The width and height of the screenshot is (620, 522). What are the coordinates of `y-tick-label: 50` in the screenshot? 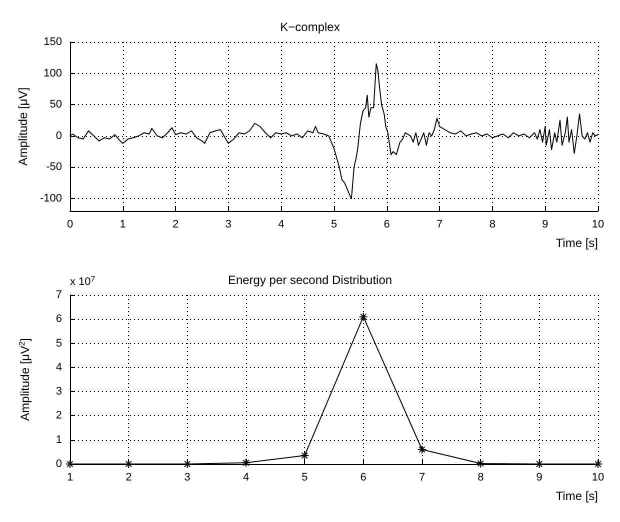 It's located at (56, 104).